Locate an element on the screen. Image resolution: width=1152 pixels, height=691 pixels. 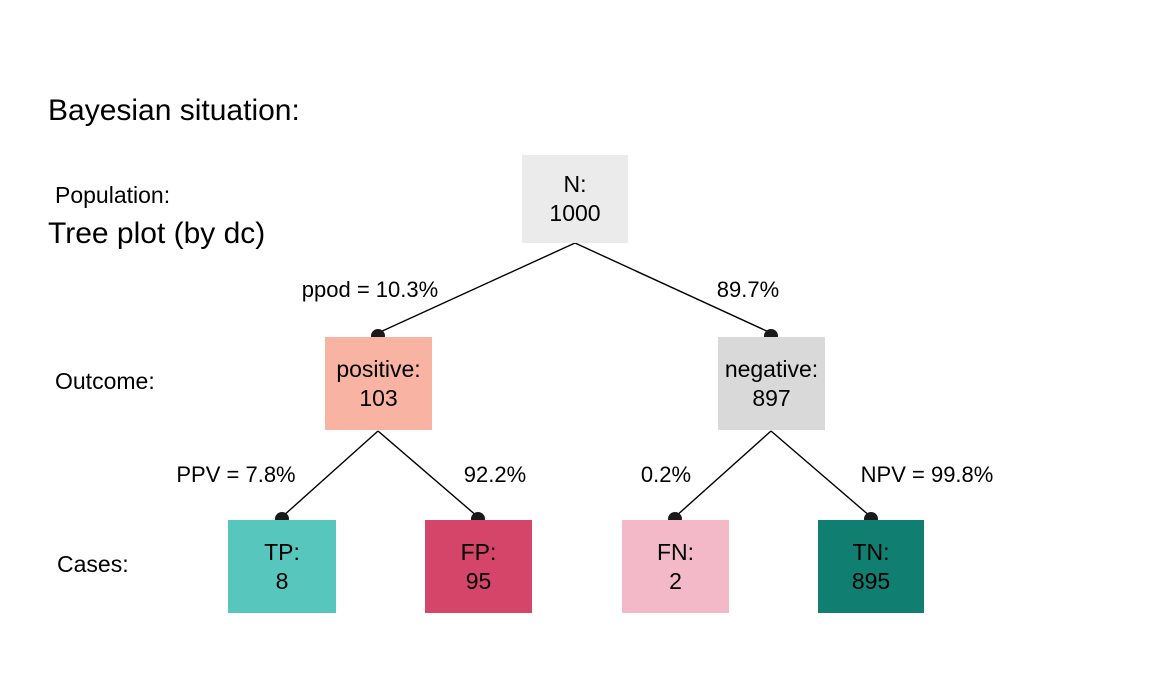
row-label-outcome: Outcome: is located at coordinates (105, 381).